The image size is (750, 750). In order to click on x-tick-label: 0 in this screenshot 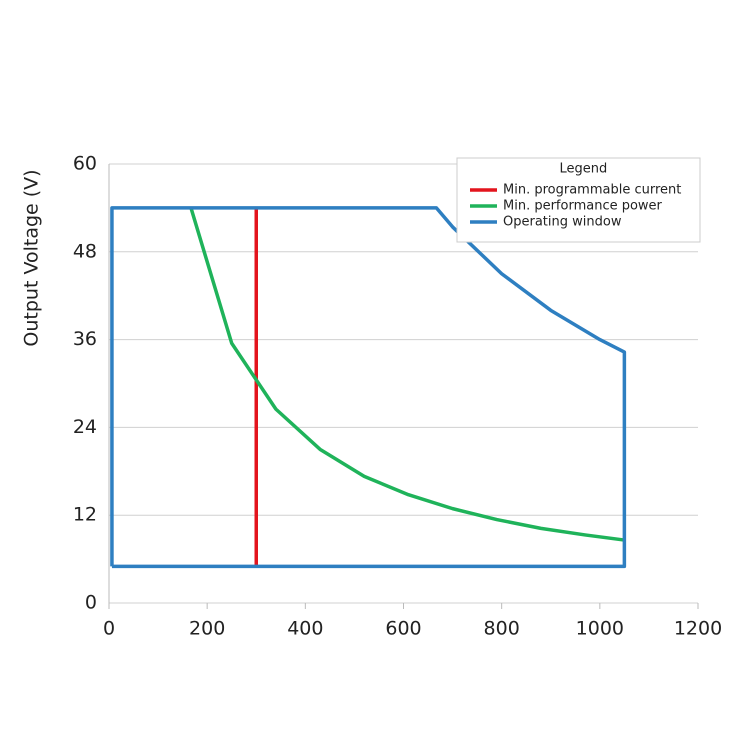, I will do `click(109, 629)`.